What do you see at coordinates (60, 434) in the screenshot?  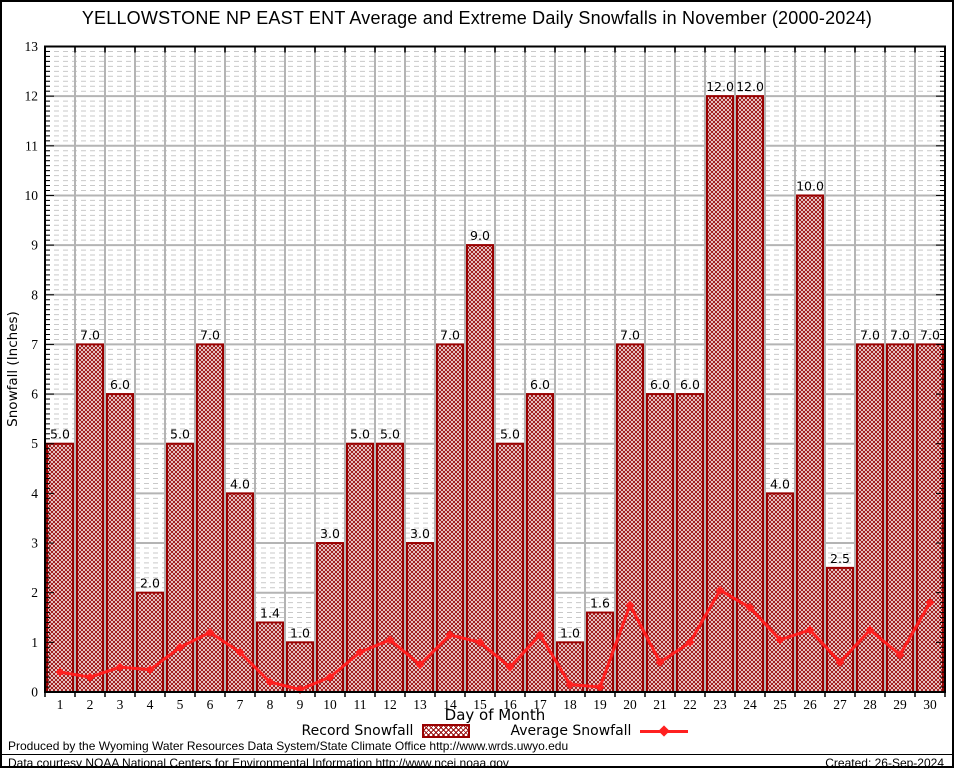 I see `bar-value-label-day-1: 5.0` at bounding box center [60, 434].